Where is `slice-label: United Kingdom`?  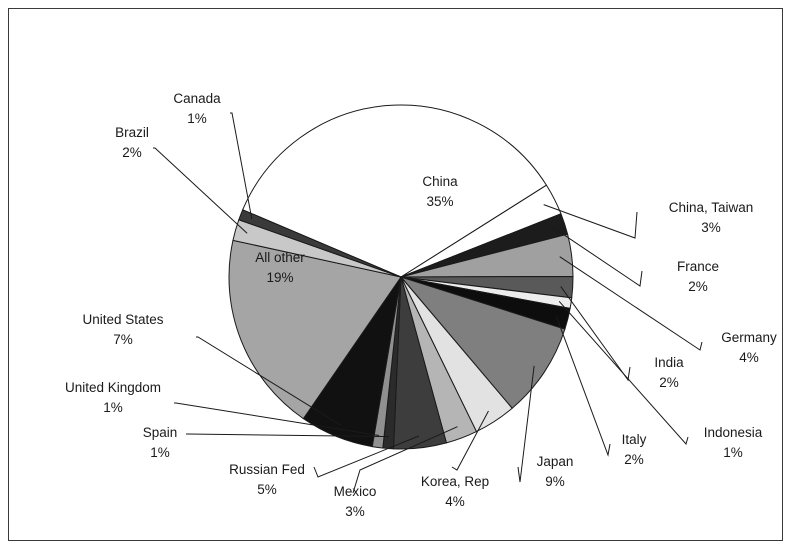 slice-label: United Kingdom is located at coordinates (113, 387).